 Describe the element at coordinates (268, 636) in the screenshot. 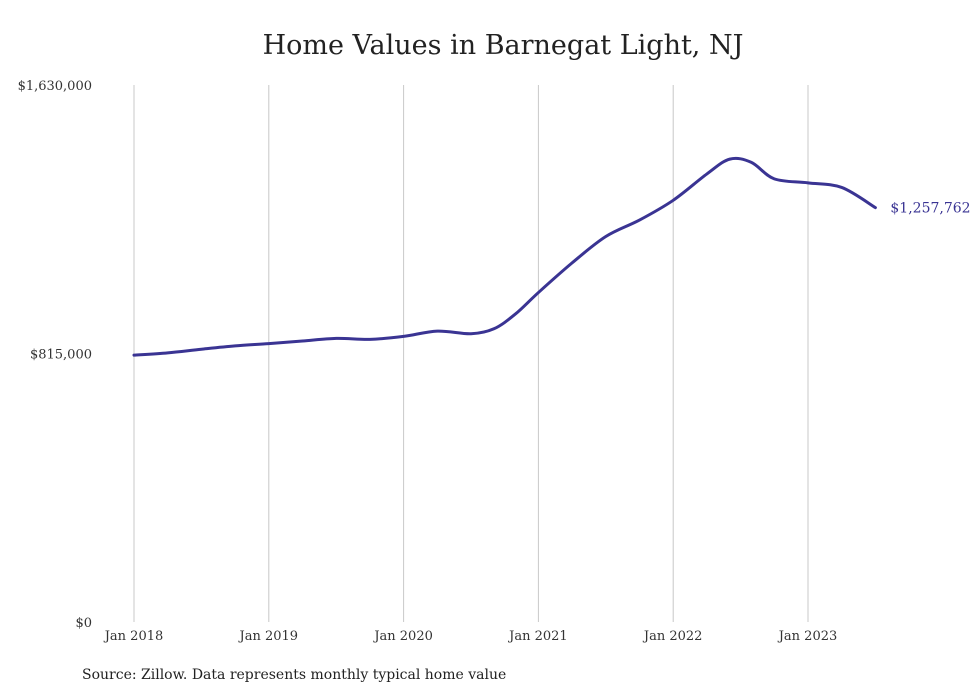

I see `x-tick-label: Jan 2019` at that location.